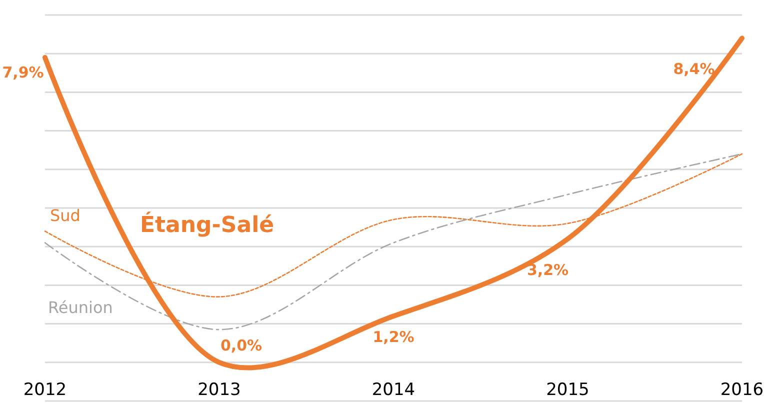  Describe the element at coordinates (568, 390) in the screenshot. I see `x-tick-label: 2015` at that location.